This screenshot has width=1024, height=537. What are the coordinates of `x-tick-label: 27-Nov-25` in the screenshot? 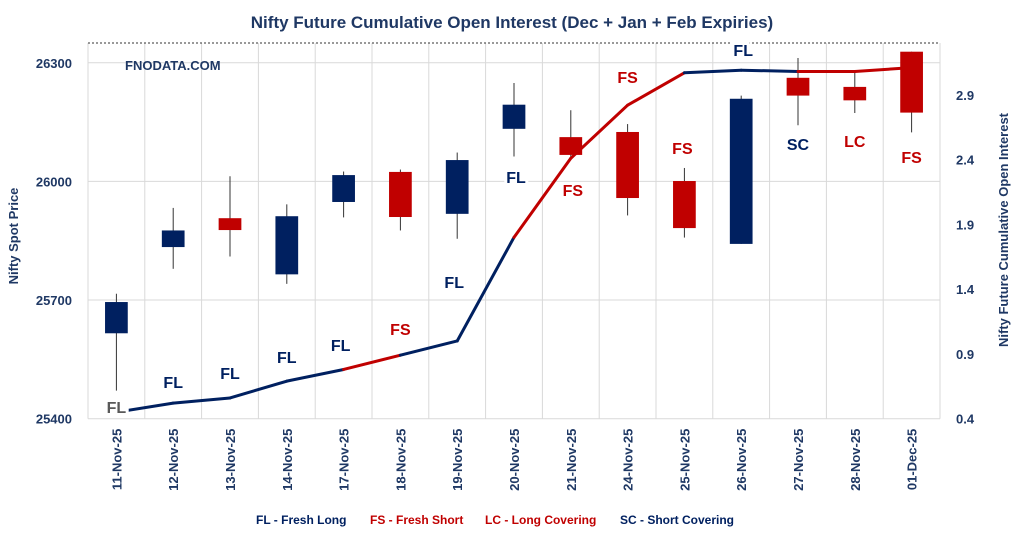 It's located at (798, 460).